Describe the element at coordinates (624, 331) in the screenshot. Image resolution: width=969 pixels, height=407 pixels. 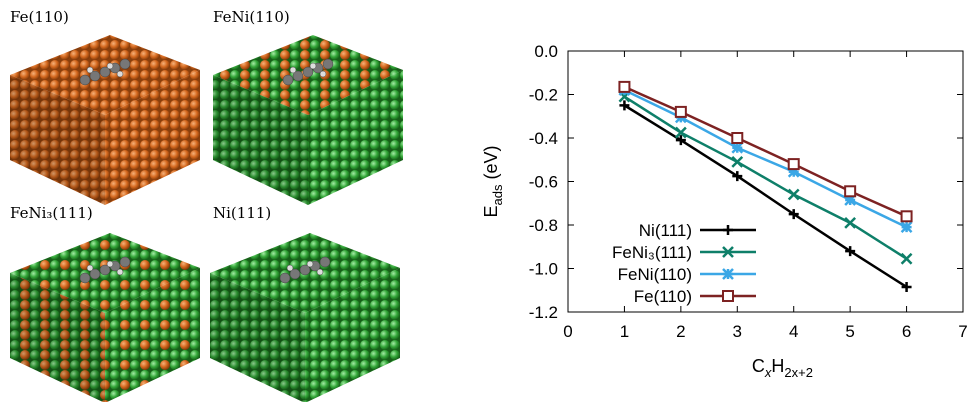
I see `x-tick-label: 1` at that location.